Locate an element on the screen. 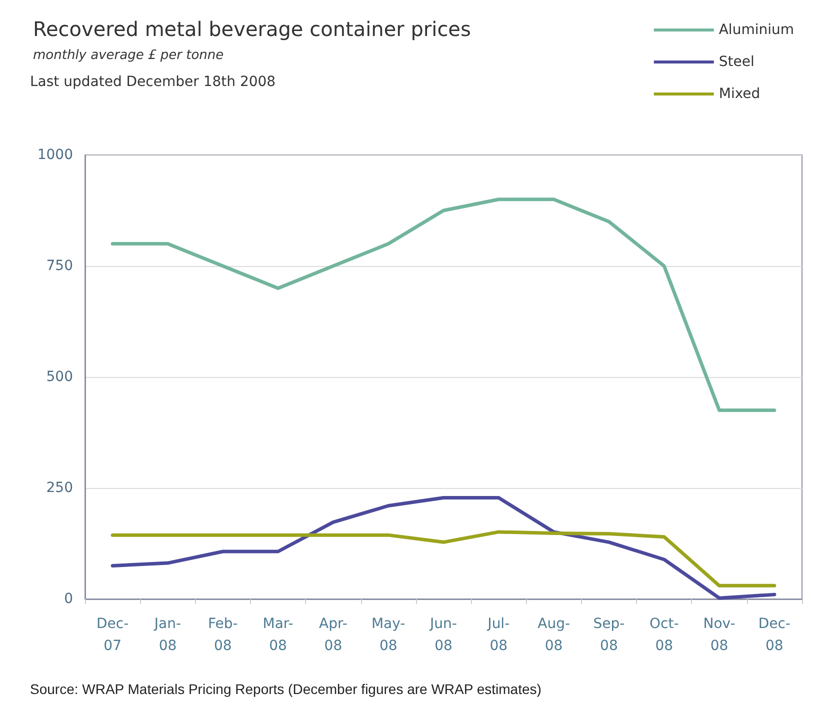  x-tick-label: Nov-08 is located at coordinates (719, 635).